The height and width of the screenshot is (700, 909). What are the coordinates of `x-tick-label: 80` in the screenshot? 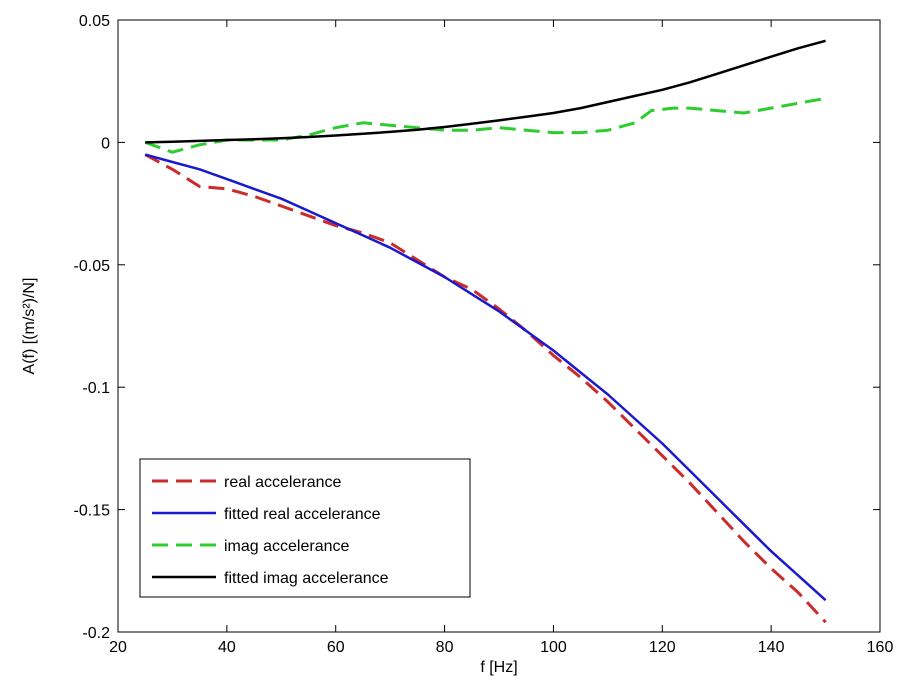 It's located at (445, 647).